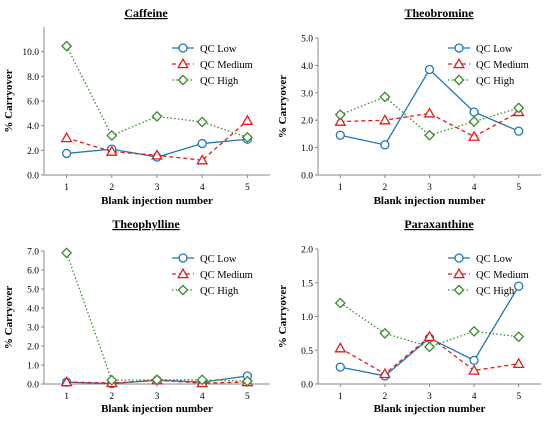 This screenshot has height=424, width=550. What do you see at coordinates (156, 317) in the screenshot?
I see `series-line-qc-high` at bounding box center [156, 317].